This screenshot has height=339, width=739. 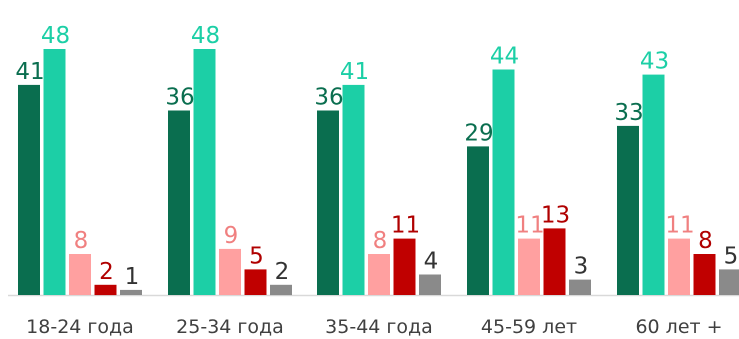 I want to click on category-label-3: 35-44 года, so click(x=379, y=327).